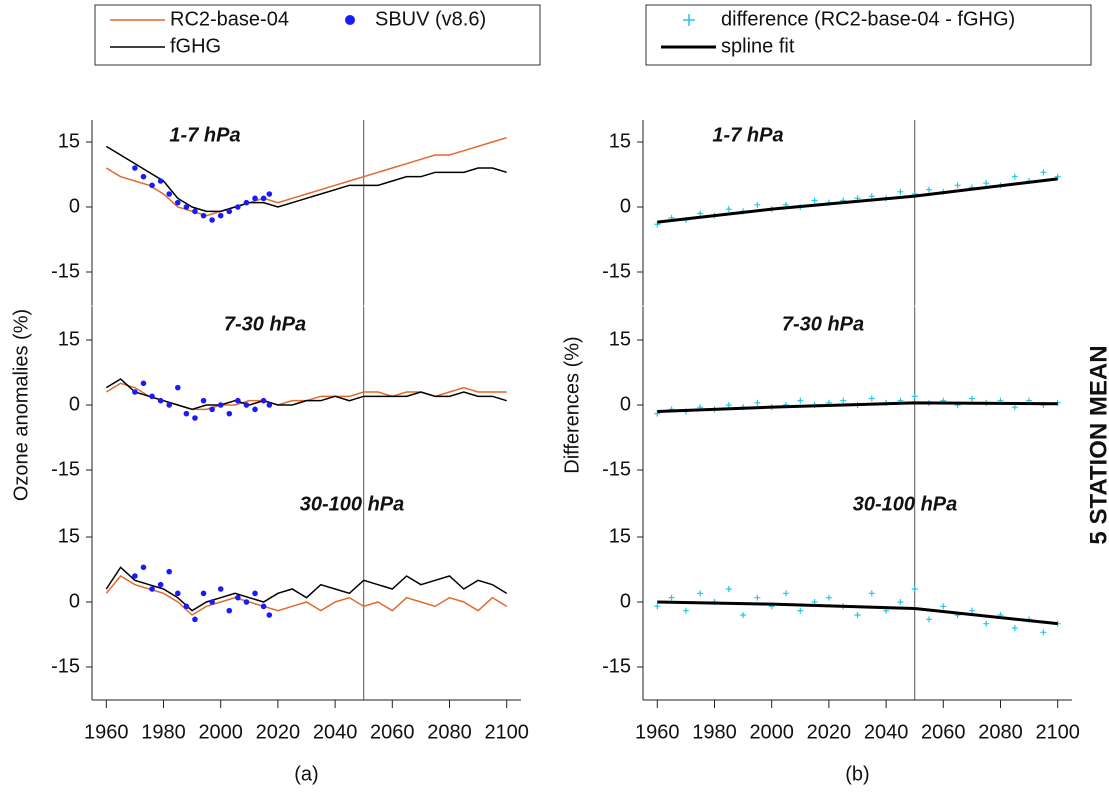  I want to click on x-tick-label: 2080, so click(449, 732).